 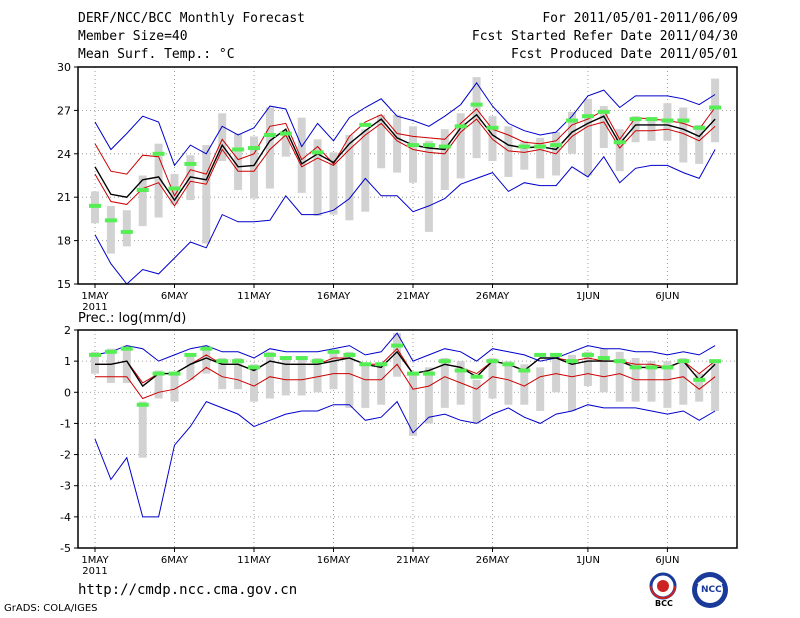 I want to click on temp-xtick-label: 11MAY, so click(x=254, y=296).